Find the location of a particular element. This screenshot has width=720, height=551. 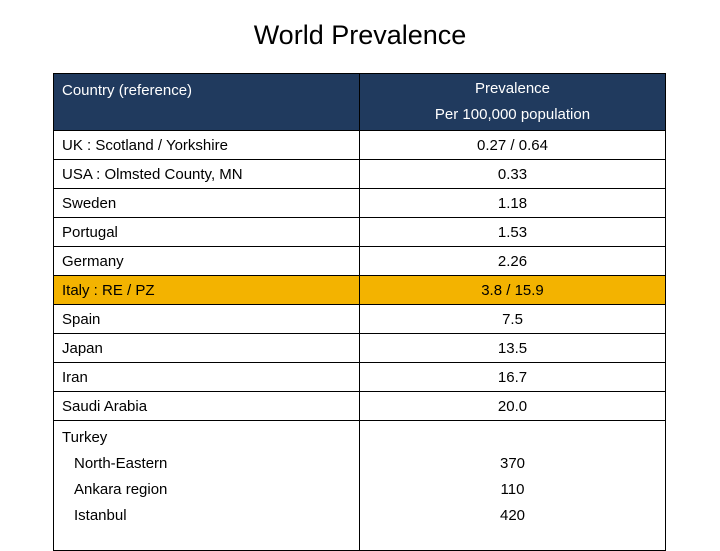

table-row: Spain 7.5 is located at coordinates (359, 319).